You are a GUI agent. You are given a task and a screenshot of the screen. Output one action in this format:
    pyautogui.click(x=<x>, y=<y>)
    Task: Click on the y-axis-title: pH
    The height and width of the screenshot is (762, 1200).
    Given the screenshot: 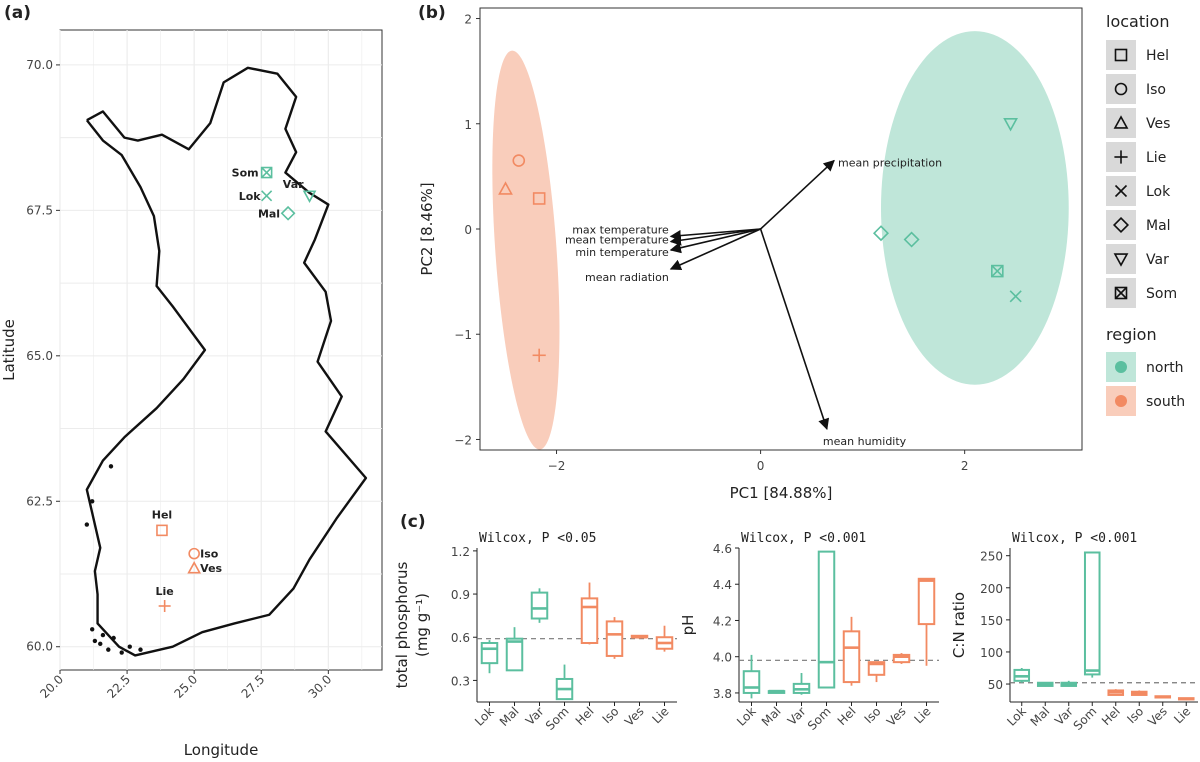 What is the action you would take?
    pyautogui.click(x=688, y=625)
    